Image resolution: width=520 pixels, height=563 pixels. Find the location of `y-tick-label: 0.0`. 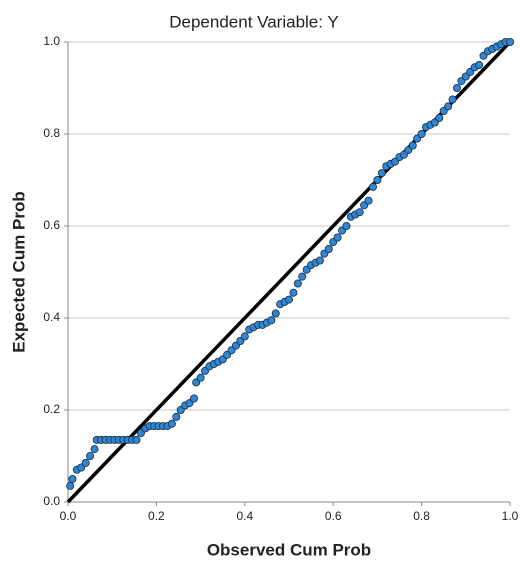

y-tick-label: 0.0 is located at coordinates (51, 501).